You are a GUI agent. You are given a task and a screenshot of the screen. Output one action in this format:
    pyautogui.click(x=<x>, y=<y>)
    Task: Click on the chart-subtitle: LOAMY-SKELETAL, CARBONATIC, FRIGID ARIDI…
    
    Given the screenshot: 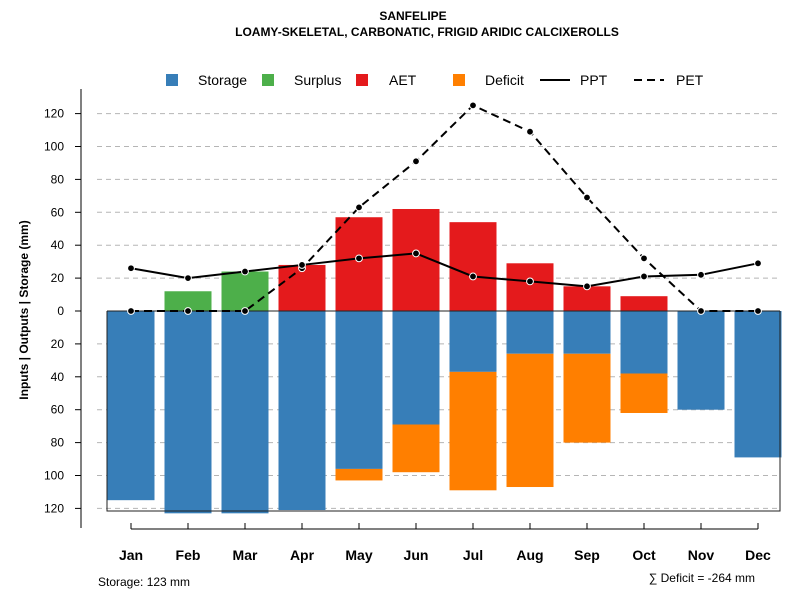 What is the action you would take?
    pyautogui.click(x=427, y=32)
    